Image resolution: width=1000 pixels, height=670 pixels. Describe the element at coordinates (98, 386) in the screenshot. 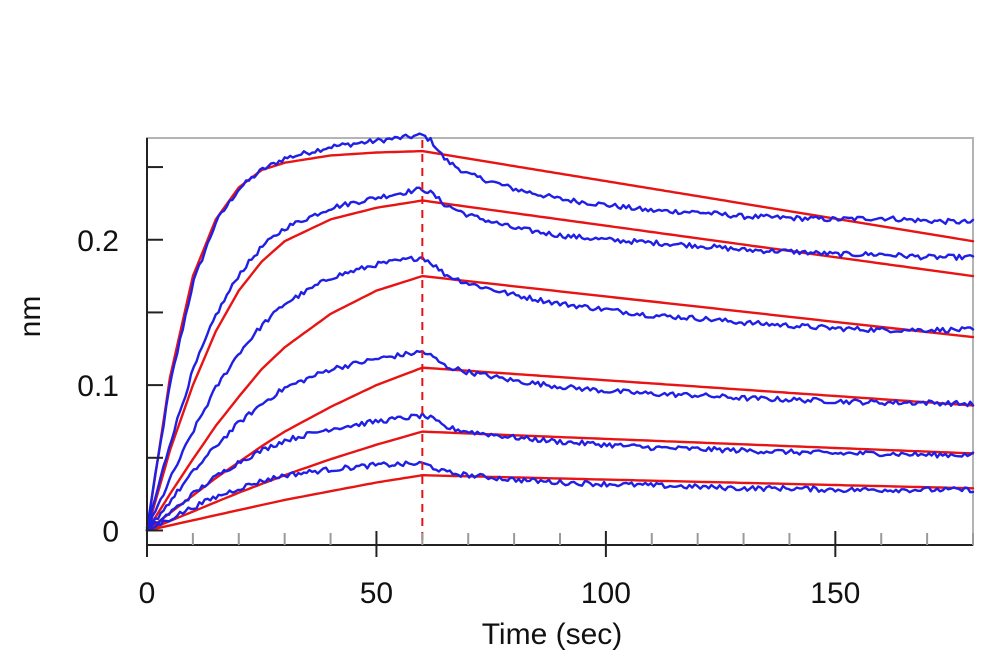

I see `y-tick-label: 0.1` at that location.